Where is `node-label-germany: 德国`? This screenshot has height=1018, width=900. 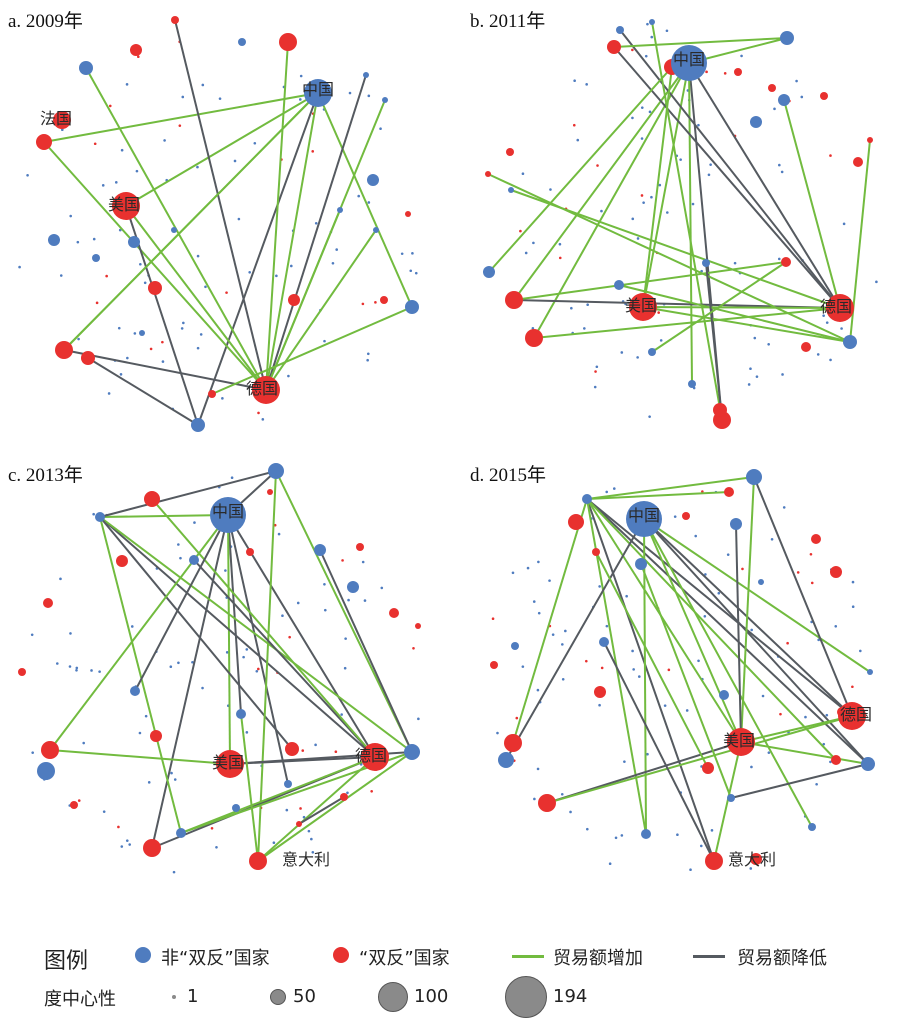 node-label-germany: 德国 is located at coordinates (371, 755).